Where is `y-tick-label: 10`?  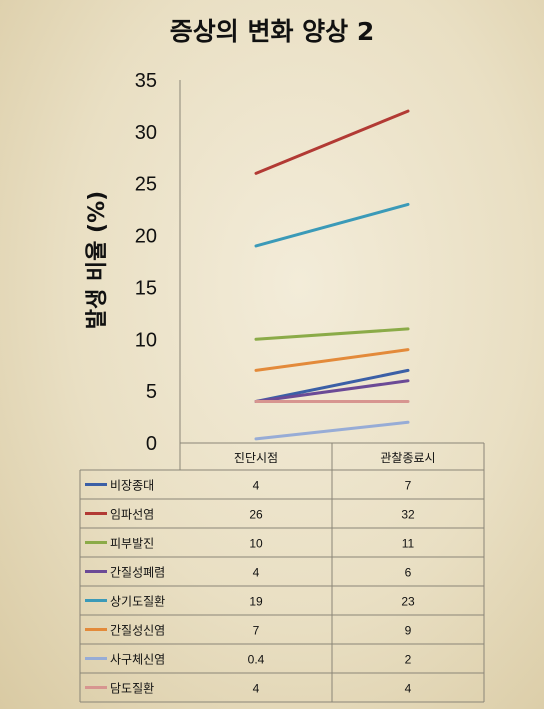
y-tick-label: 10 is located at coordinates (146, 340).